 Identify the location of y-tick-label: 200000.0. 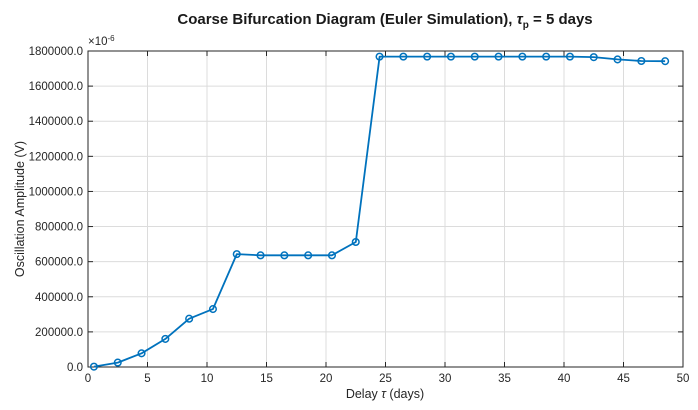
(59, 333).